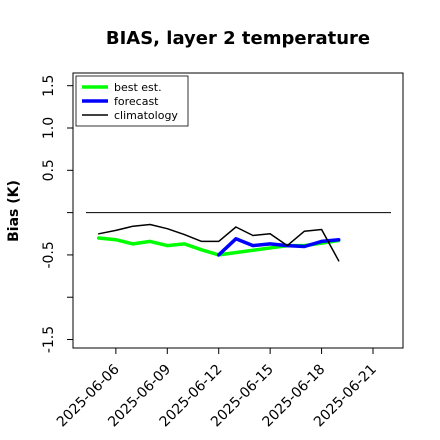 This screenshot has height=440, width=440. I want to click on series-layer, so click(218, 242).